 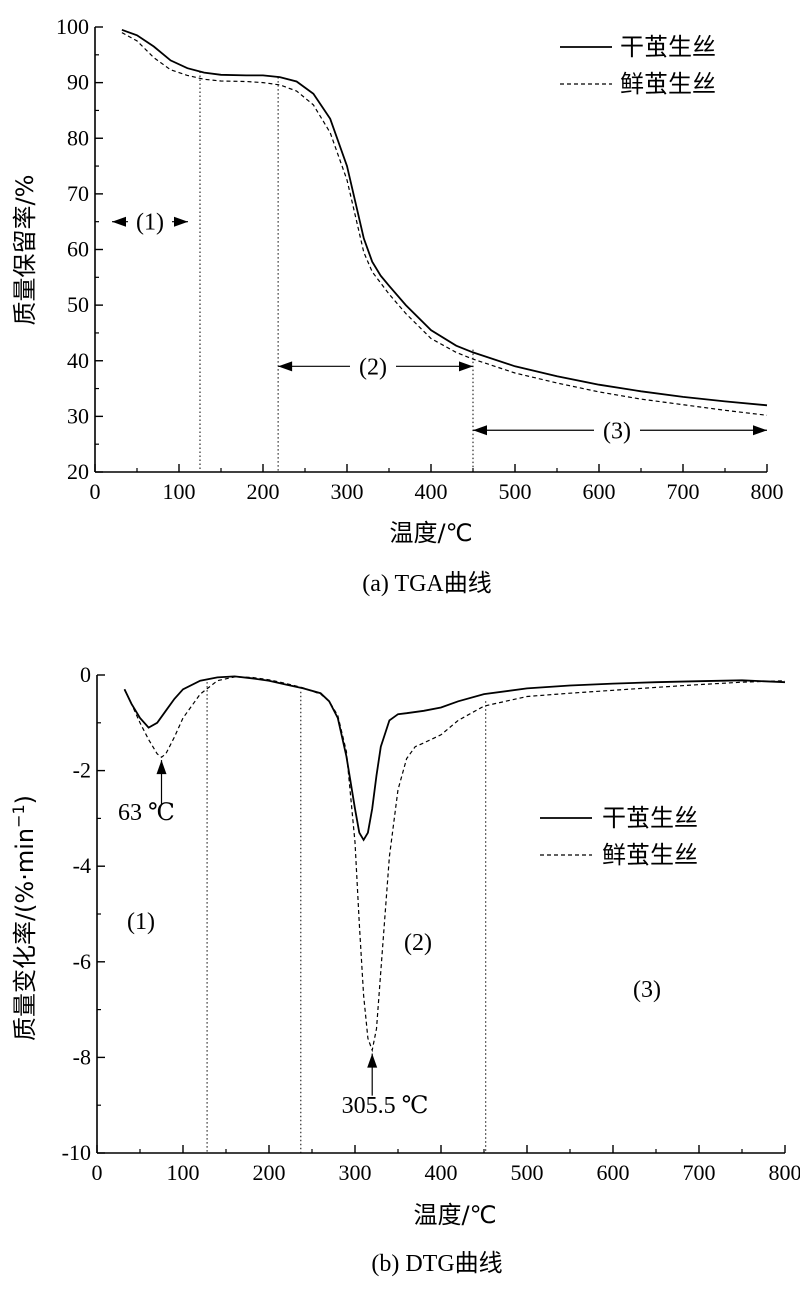 What do you see at coordinates (454, 758) in the screenshot?
I see `series-line-dry-cocoon` at bounding box center [454, 758].